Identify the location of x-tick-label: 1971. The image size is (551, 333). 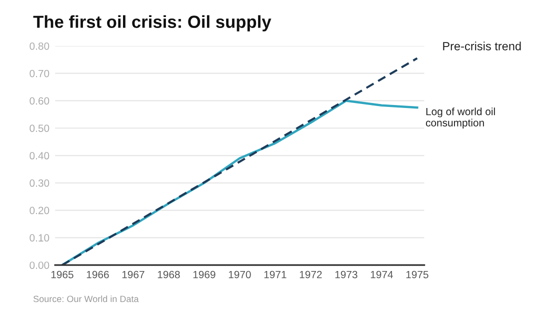
(275, 274).